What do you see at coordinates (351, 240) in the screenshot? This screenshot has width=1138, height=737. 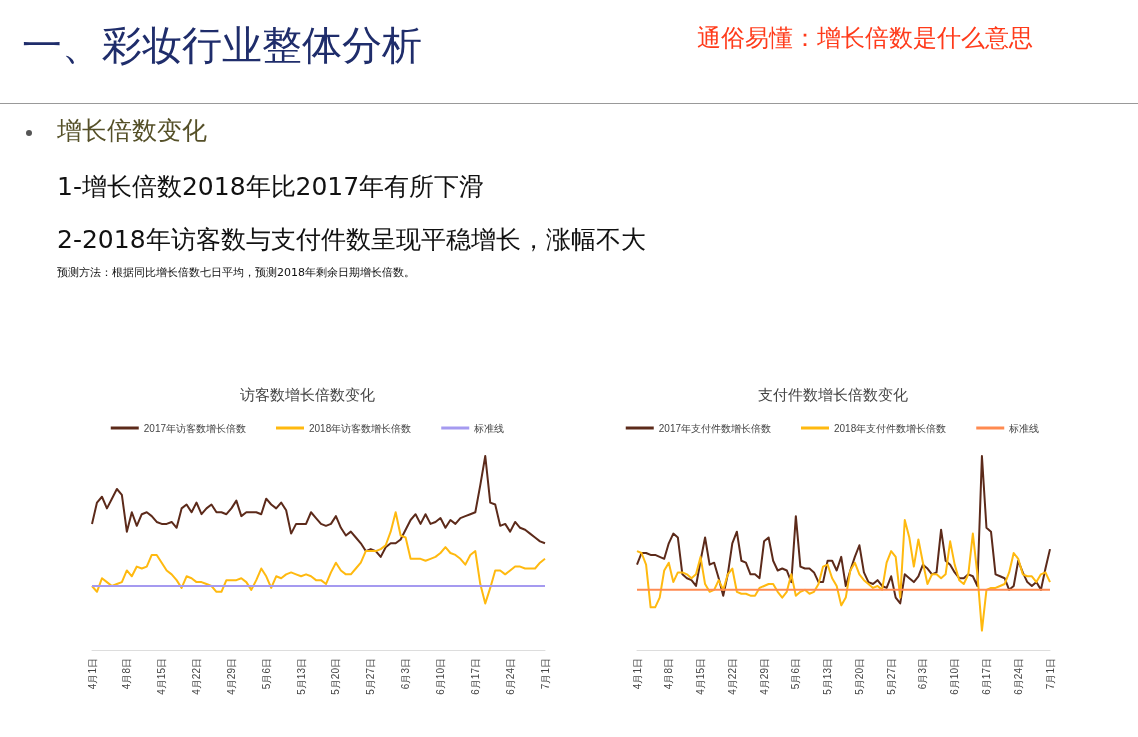 I see `text: 2-2018年访客数与支付件数呈现平稳增长，涨幅不大` at bounding box center [351, 240].